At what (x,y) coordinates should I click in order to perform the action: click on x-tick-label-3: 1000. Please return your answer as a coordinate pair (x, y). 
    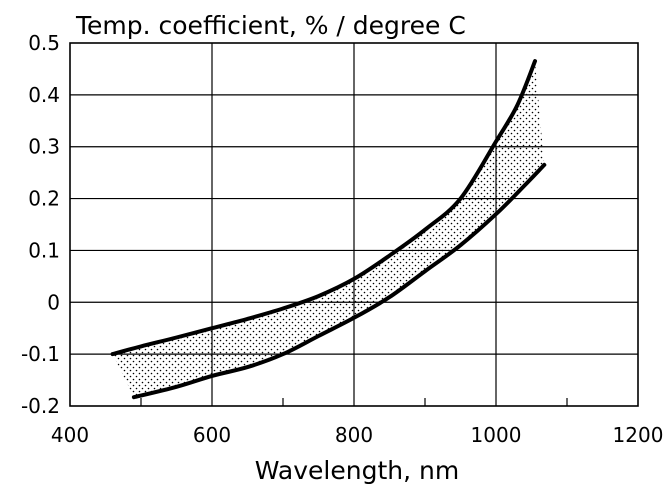
    Looking at the image, I should click on (496, 435).